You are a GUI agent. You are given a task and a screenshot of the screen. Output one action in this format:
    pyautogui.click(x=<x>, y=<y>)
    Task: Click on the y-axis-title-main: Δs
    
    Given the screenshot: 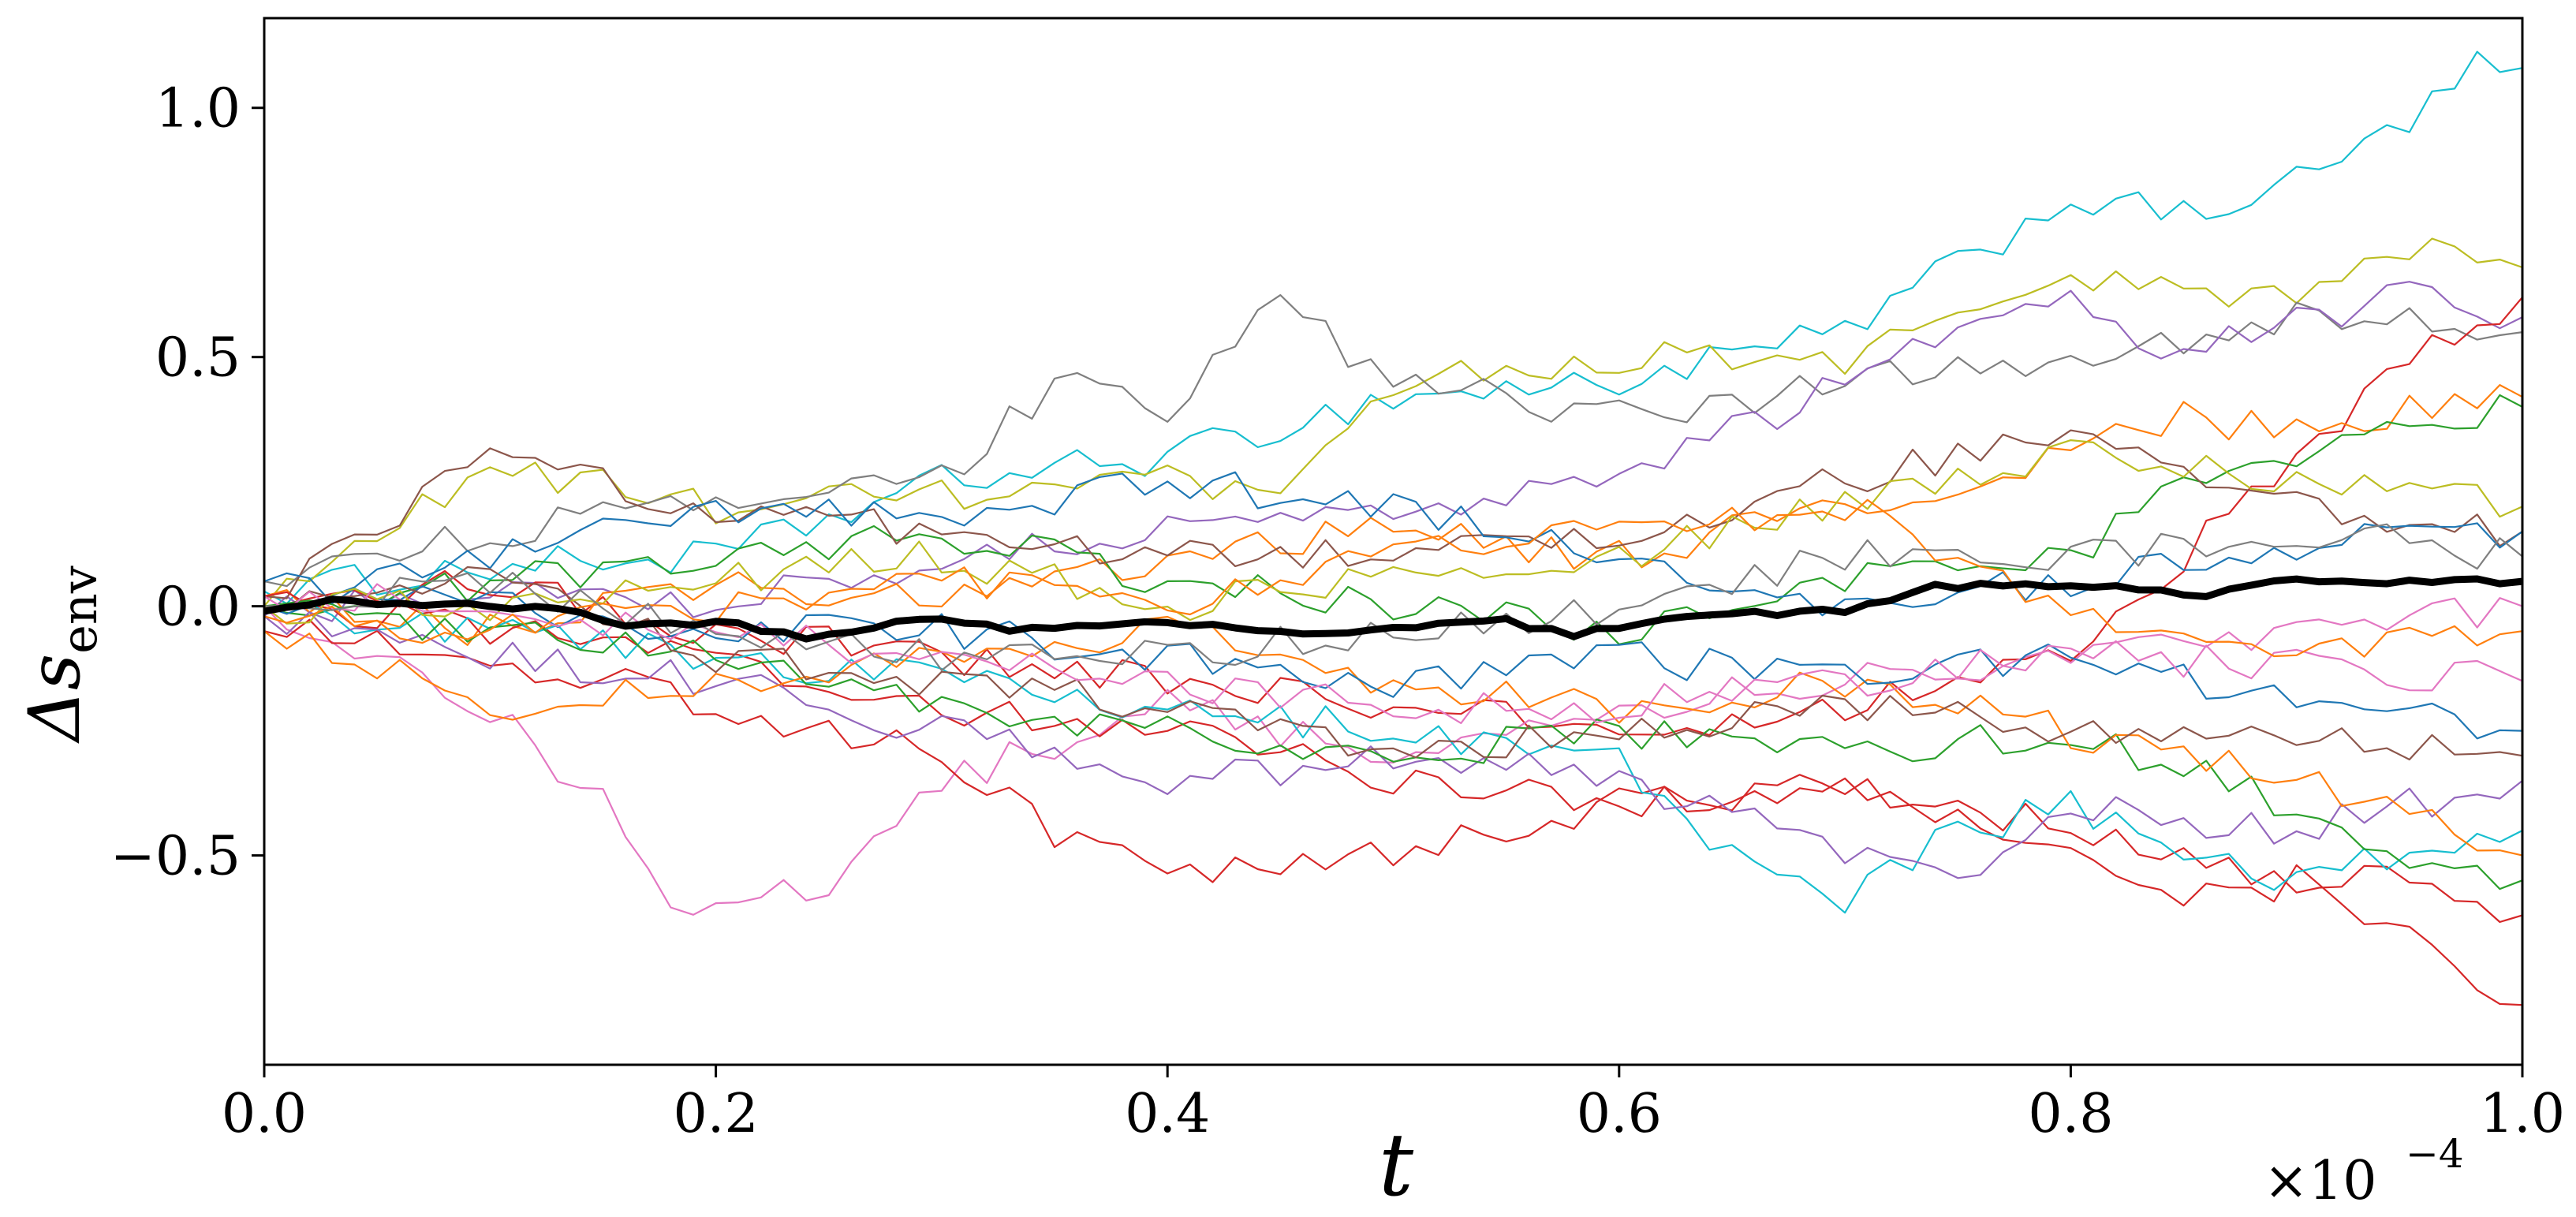 What is the action you would take?
    pyautogui.click(x=54, y=699)
    